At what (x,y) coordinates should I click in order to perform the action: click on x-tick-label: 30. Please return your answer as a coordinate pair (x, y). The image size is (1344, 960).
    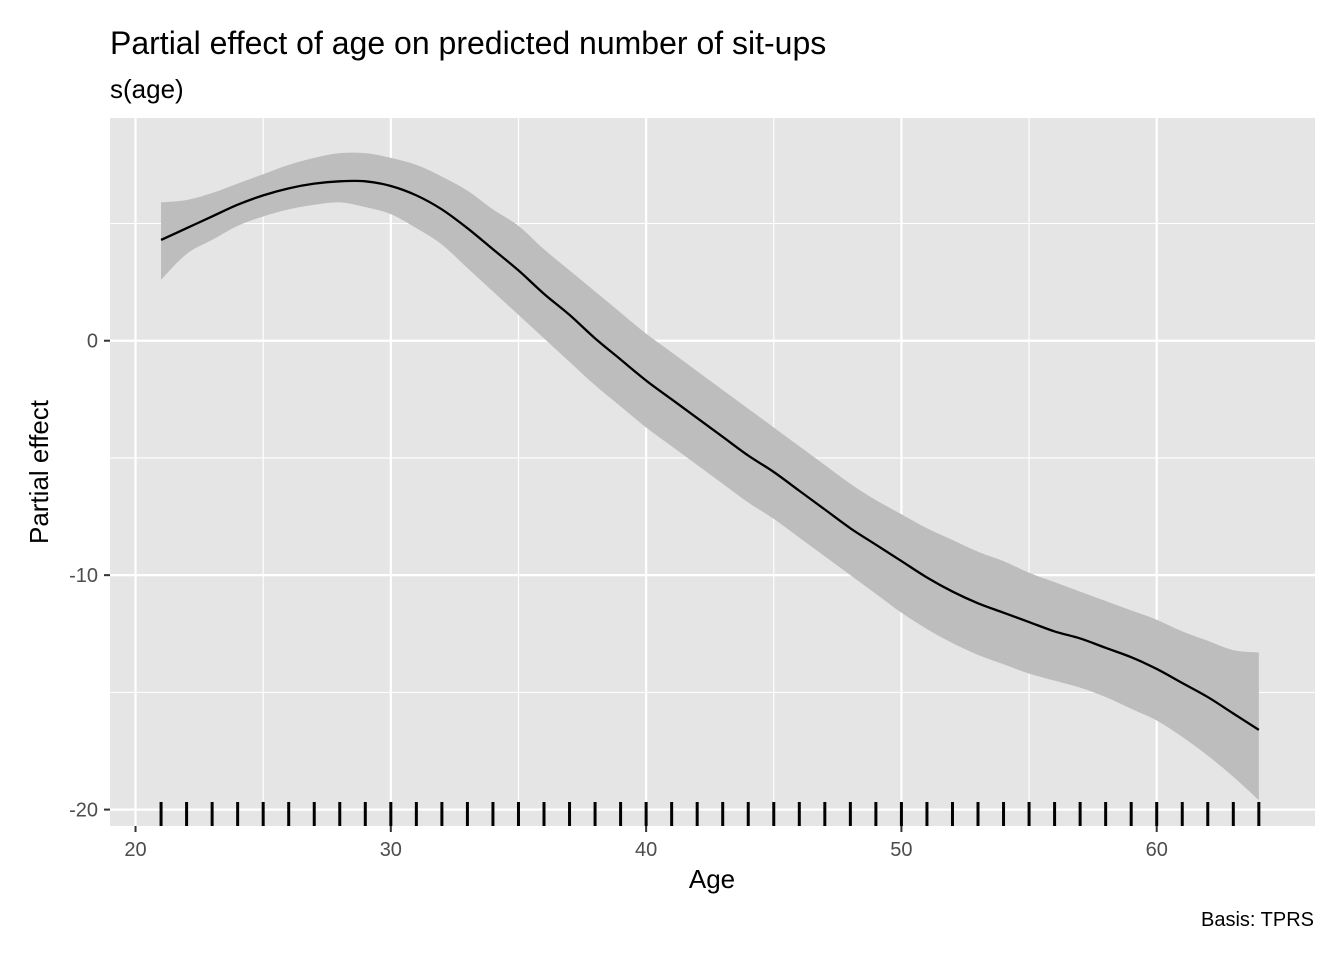
    Looking at the image, I should click on (391, 850).